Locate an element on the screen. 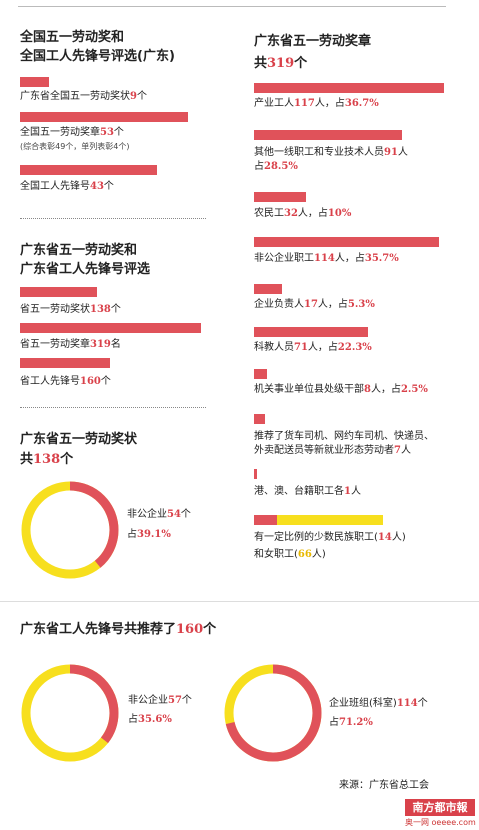 This screenshot has height=830, width=479. award-donut-label: 非公企业54个 is located at coordinates (159, 514).